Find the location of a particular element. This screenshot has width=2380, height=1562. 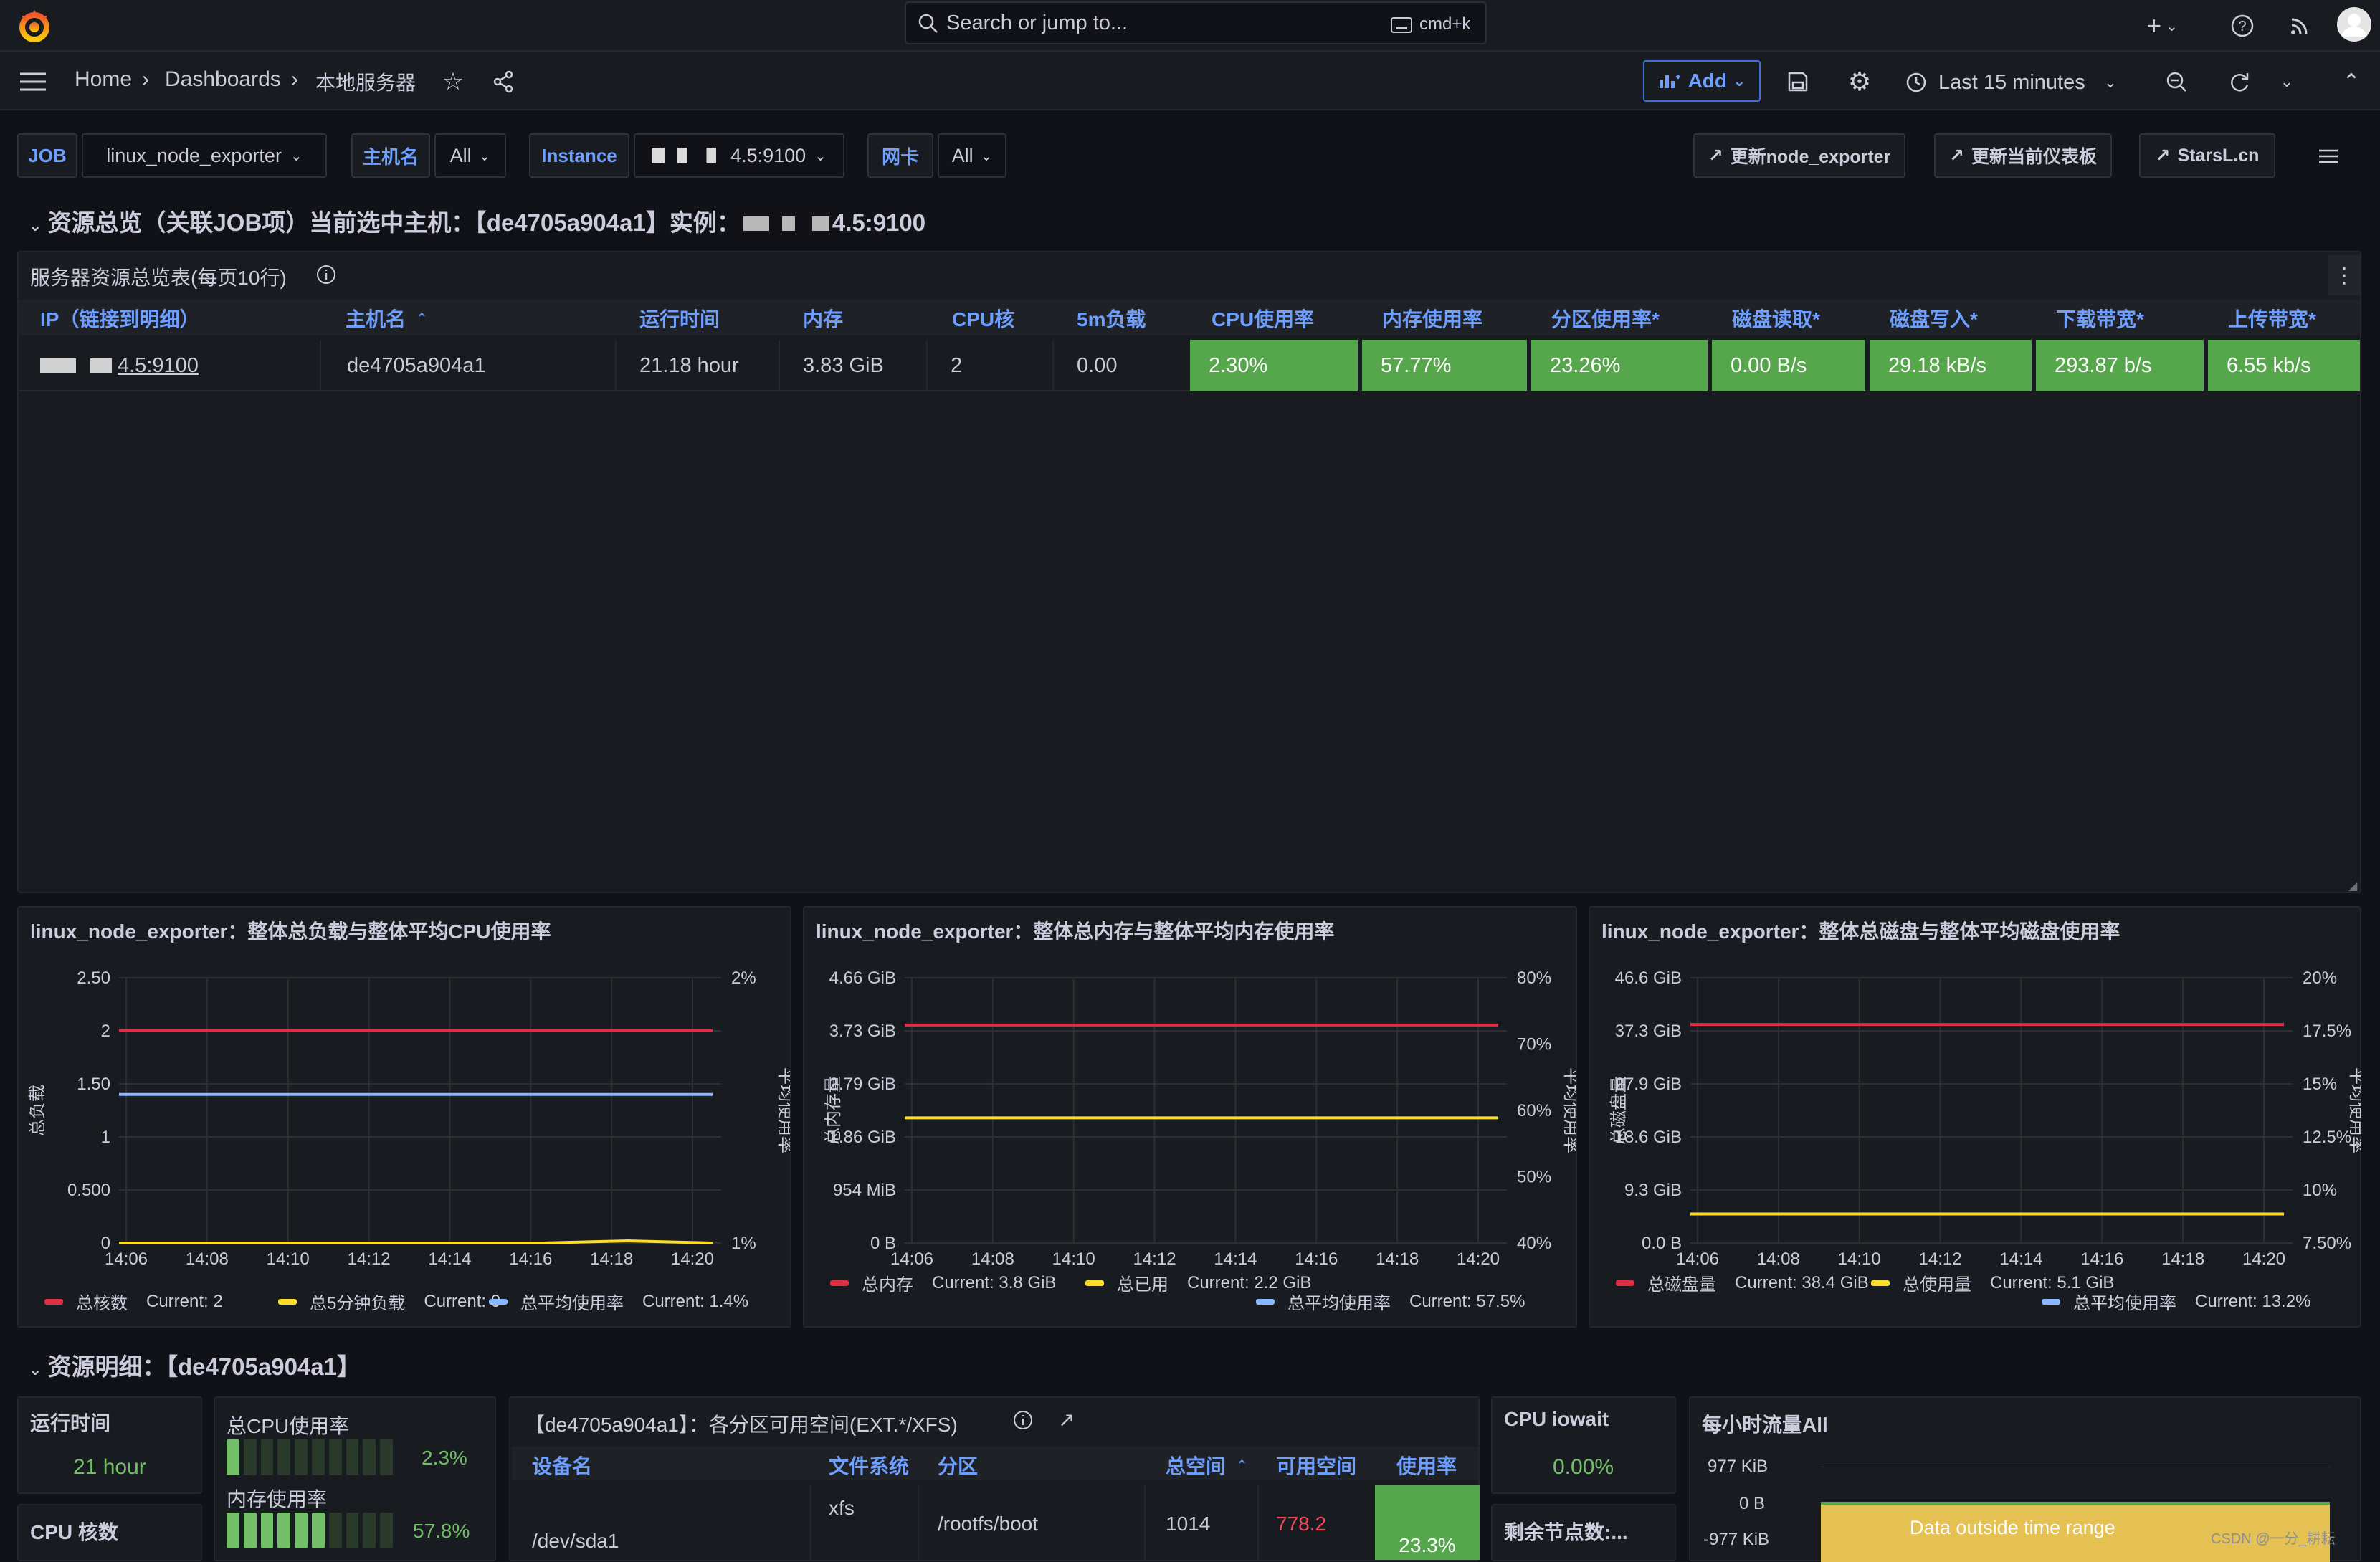

star-icon: ☆ is located at coordinates (453, 82).